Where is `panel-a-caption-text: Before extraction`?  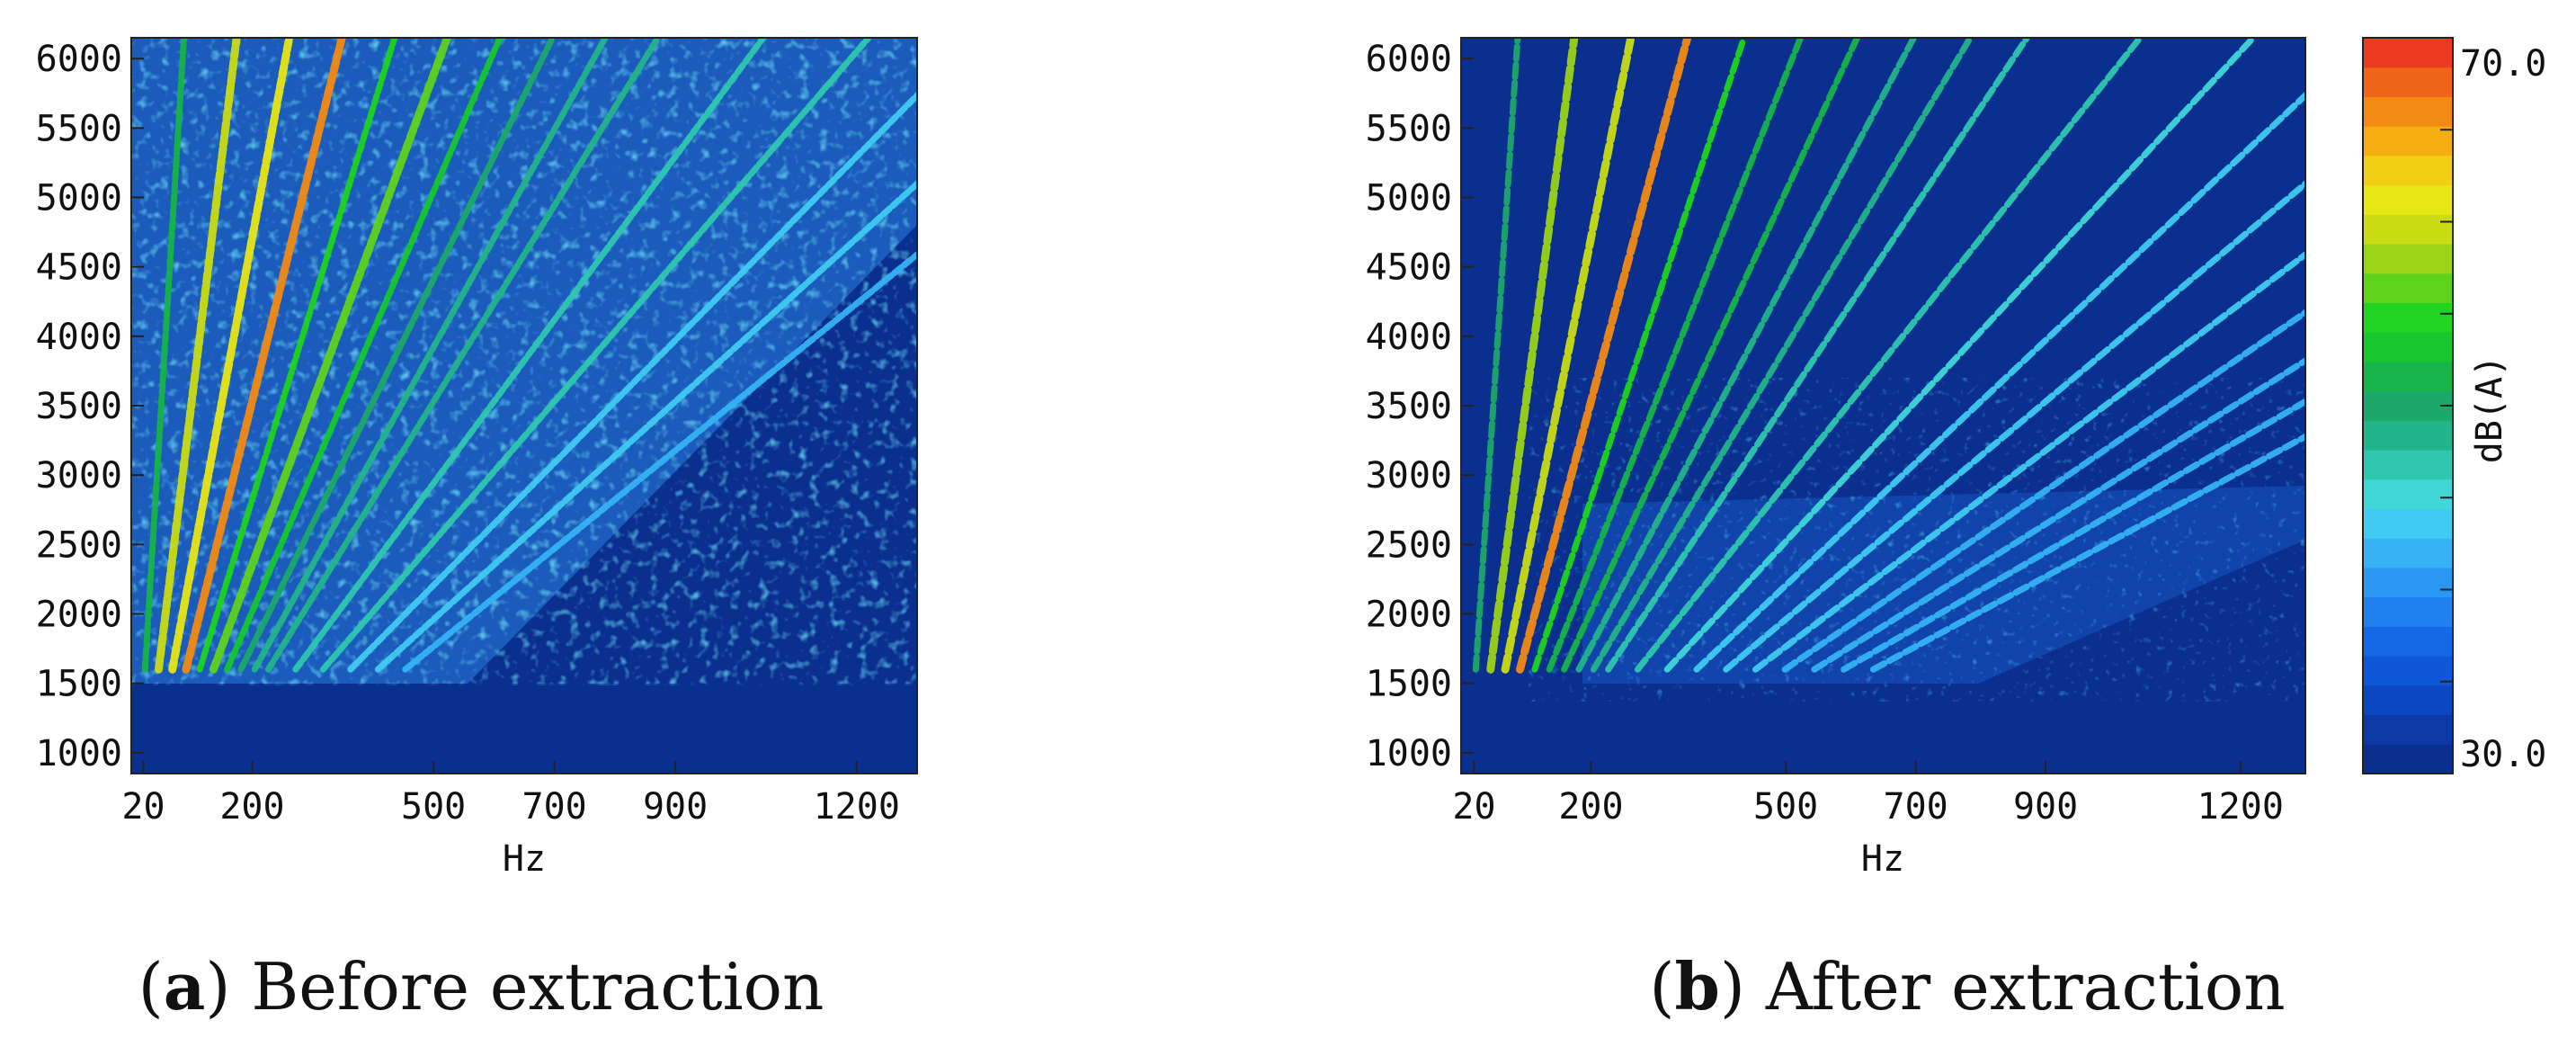
panel-a-caption-text: Before extraction is located at coordinates (538, 987).